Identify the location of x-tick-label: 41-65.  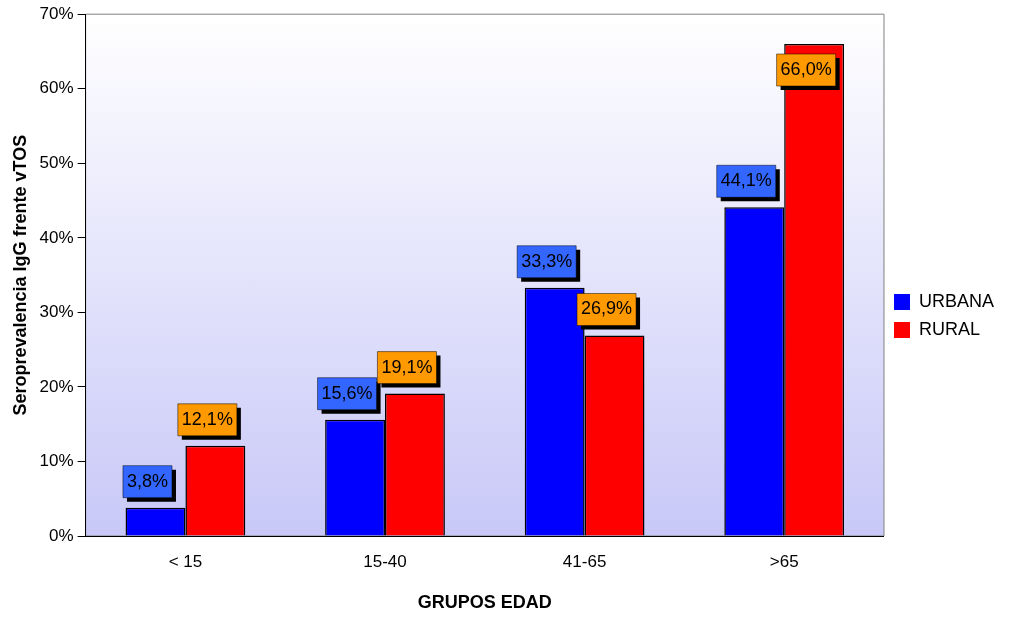
(584, 561).